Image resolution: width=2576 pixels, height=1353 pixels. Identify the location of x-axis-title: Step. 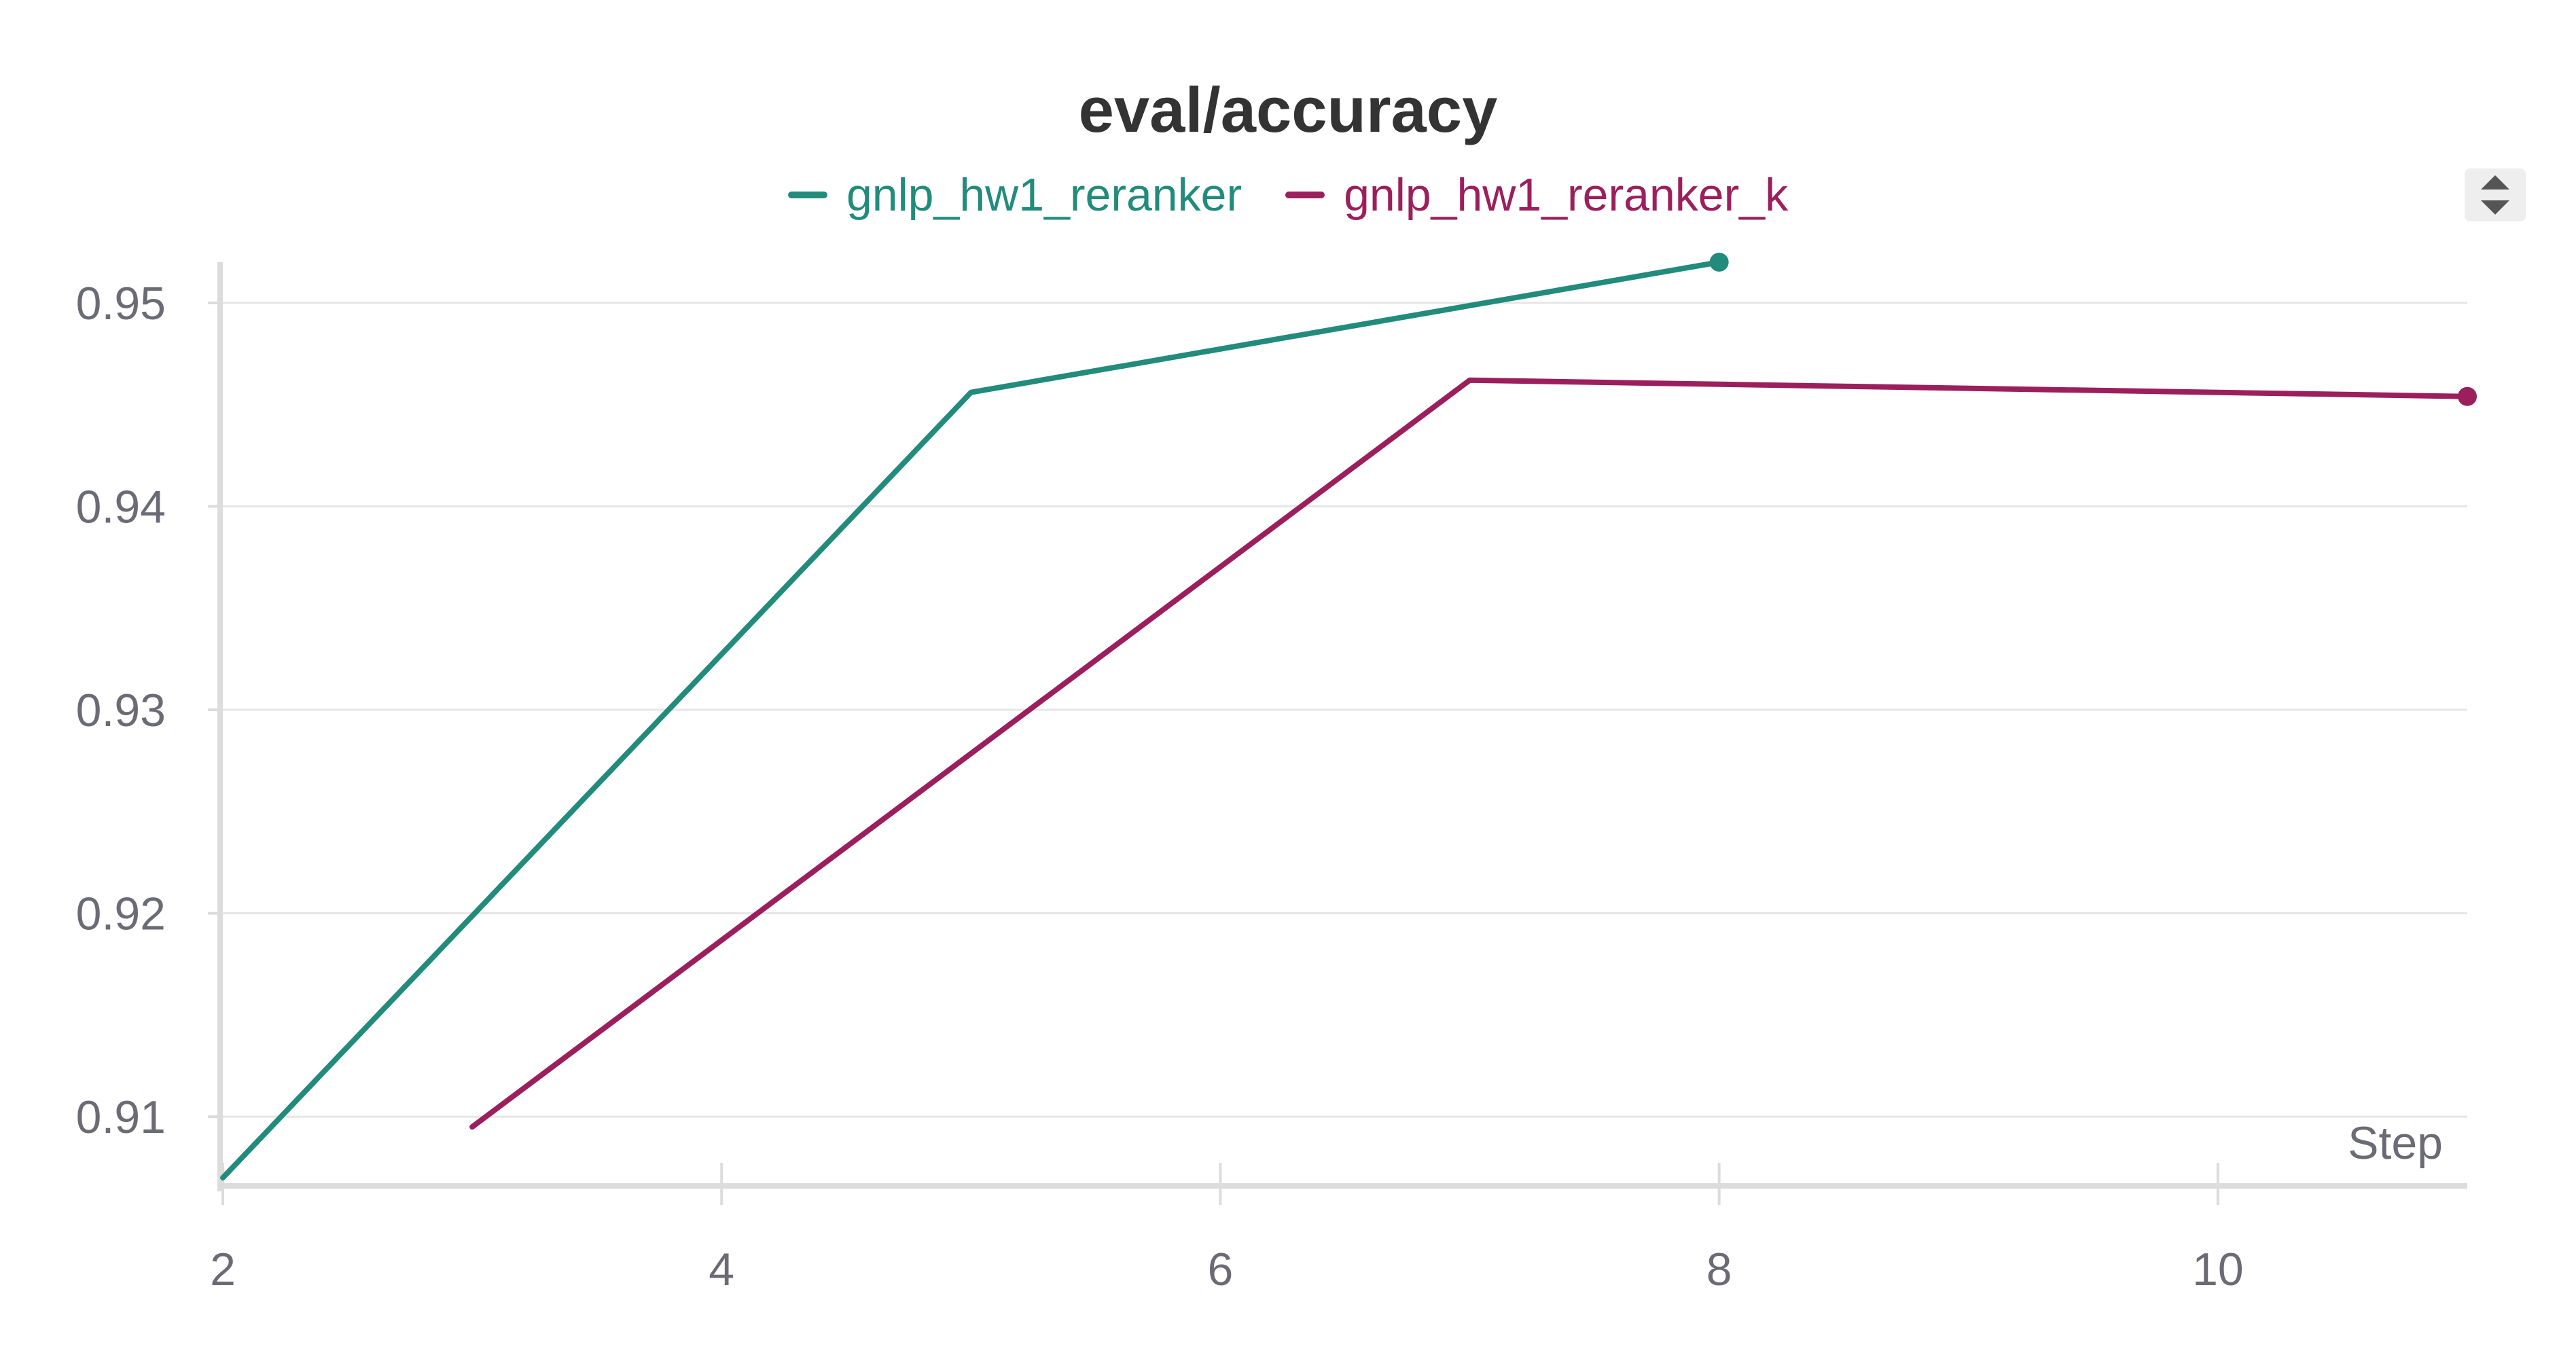
(2396, 1143).